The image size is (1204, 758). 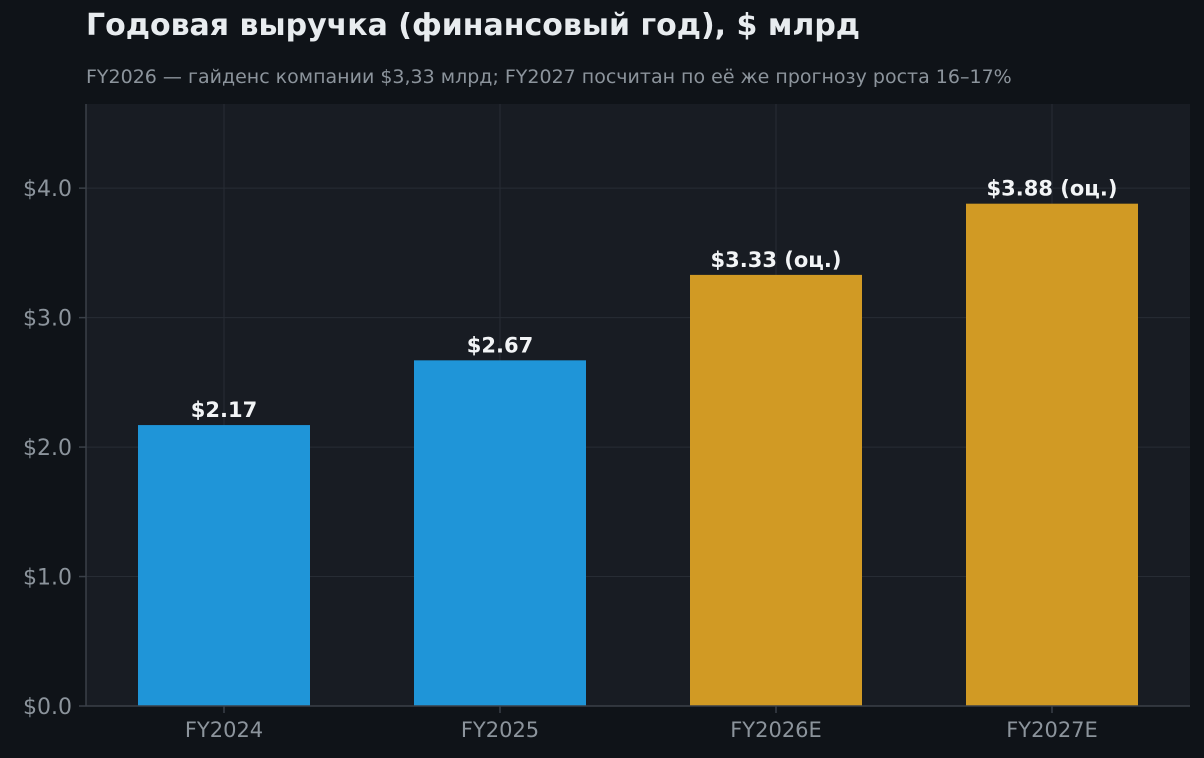 What do you see at coordinates (500, 345) in the screenshot?
I see `bar-value-label: $2.67` at bounding box center [500, 345].